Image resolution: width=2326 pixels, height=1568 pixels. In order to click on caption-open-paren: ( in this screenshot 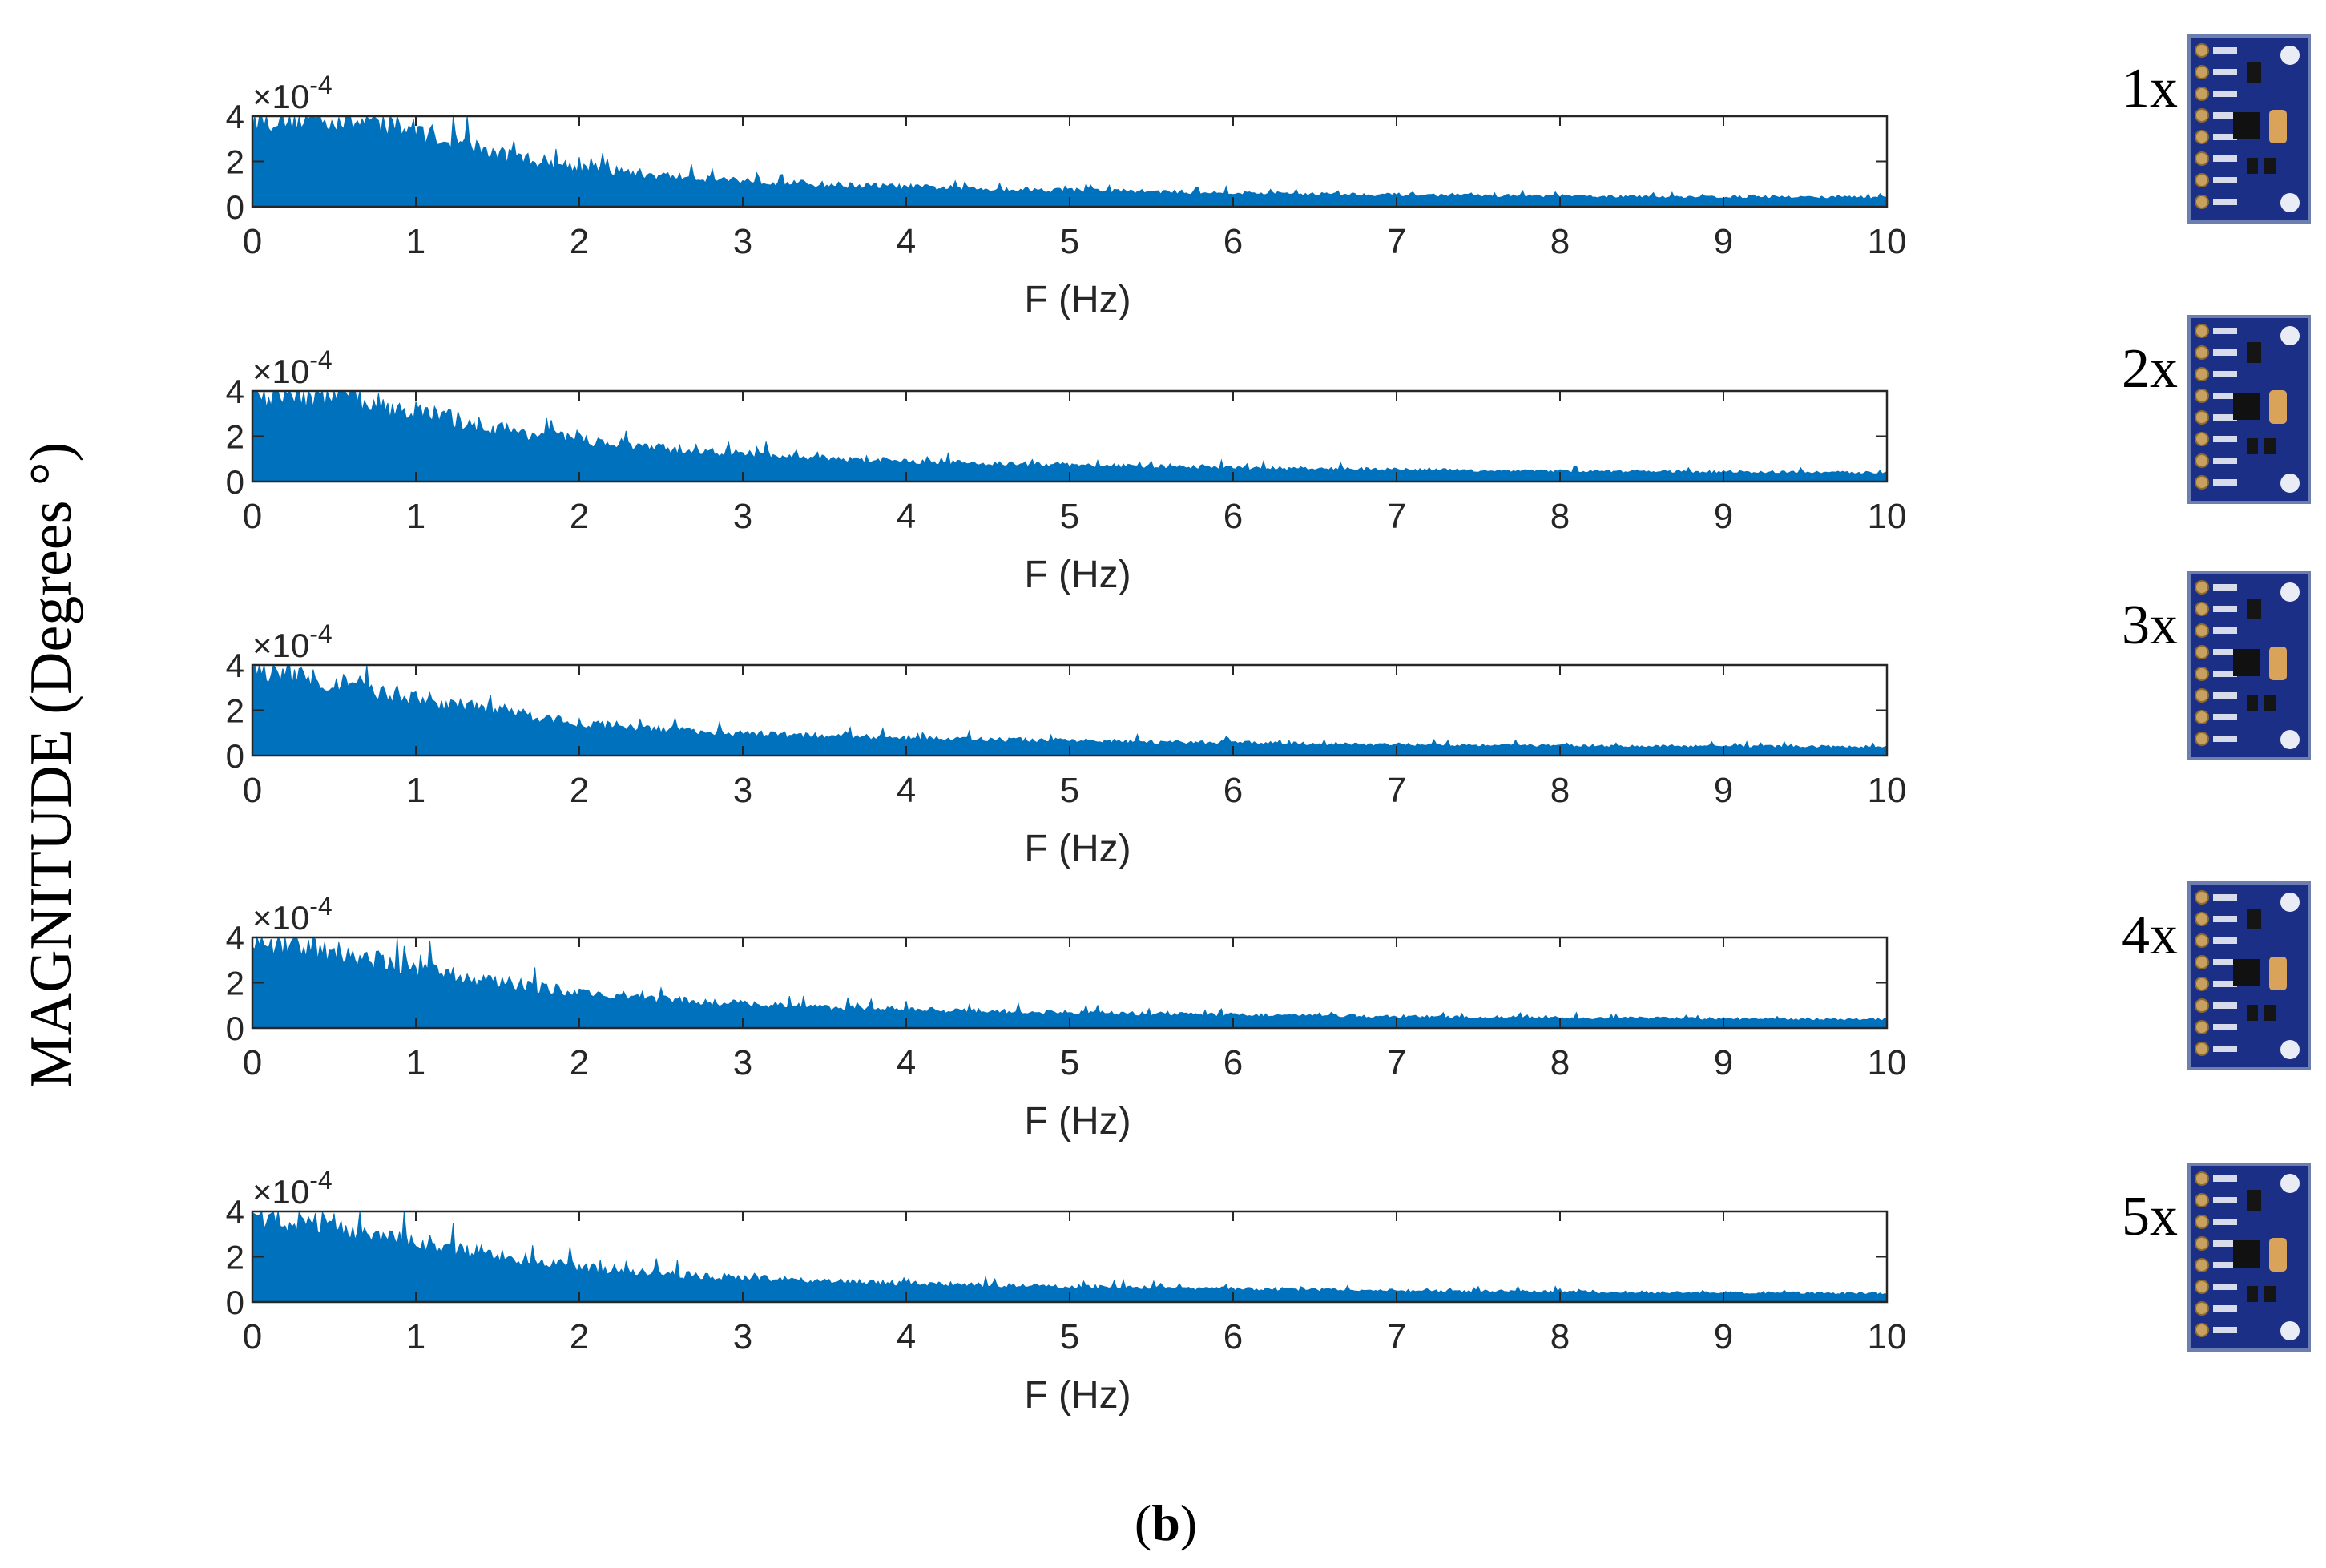, I will do `click(1143, 1522)`.